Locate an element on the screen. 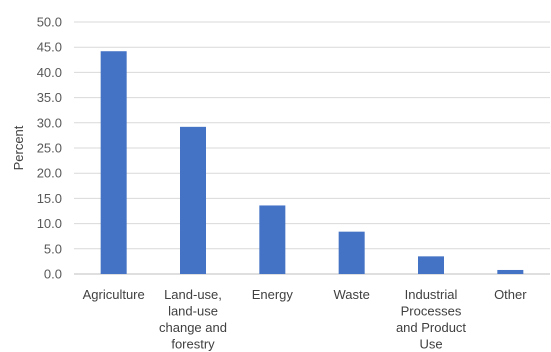 The image size is (551, 352). y-tick-label: 25.0 is located at coordinates (49, 148).